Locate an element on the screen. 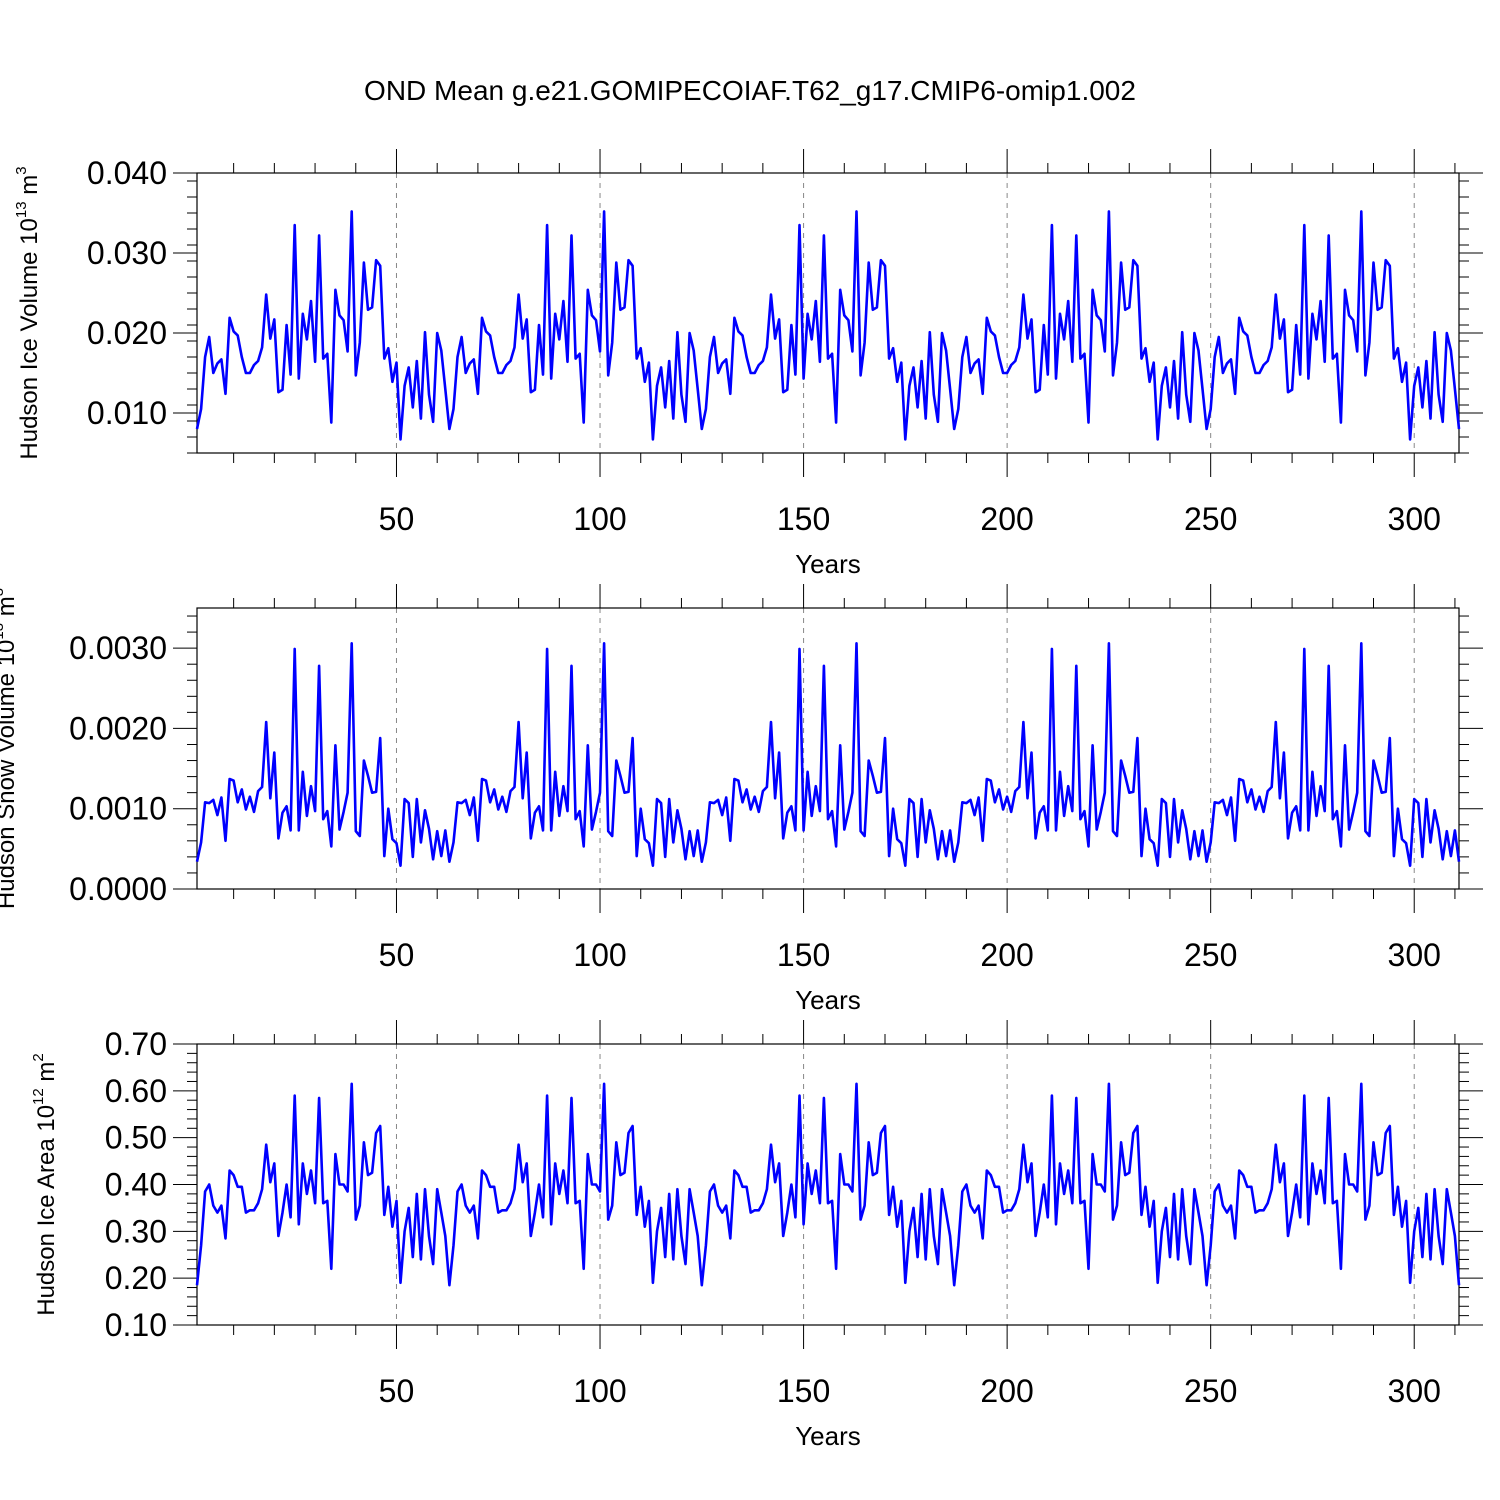 Image resolution: width=1500 pixels, height=1500 pixels. y-tick-label: 0.030 is located at coordinates (127, 253).